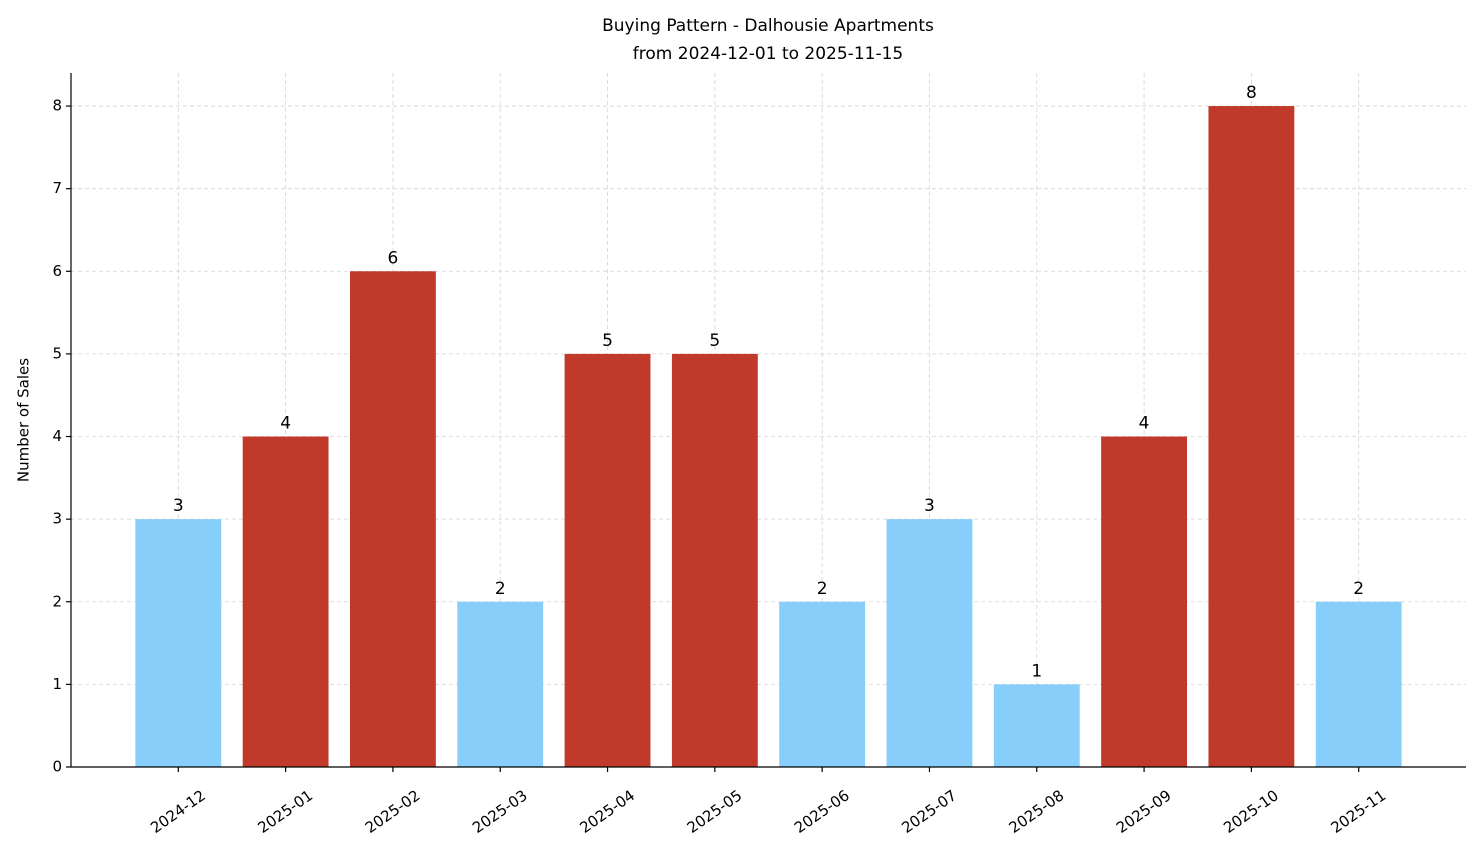 The width and height of the screenshot is (1481, 863). Describe the element at coordinates (178, 811) in the screenshot. I see `x-tick-label: 2024-12` at that location.